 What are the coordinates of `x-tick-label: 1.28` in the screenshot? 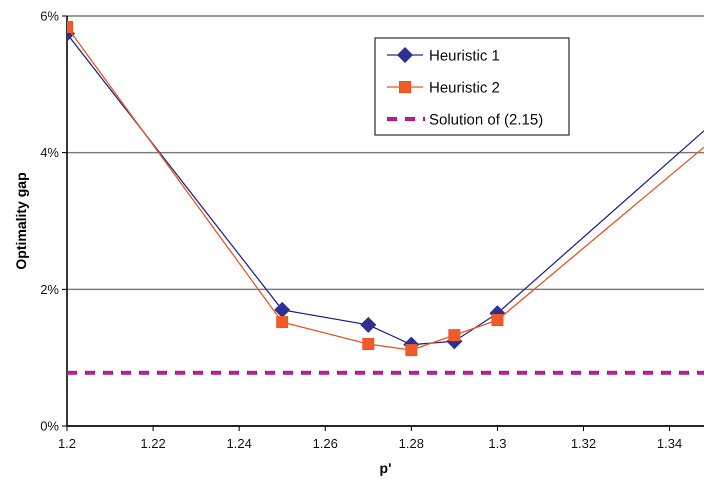 It's located at (411, 443).